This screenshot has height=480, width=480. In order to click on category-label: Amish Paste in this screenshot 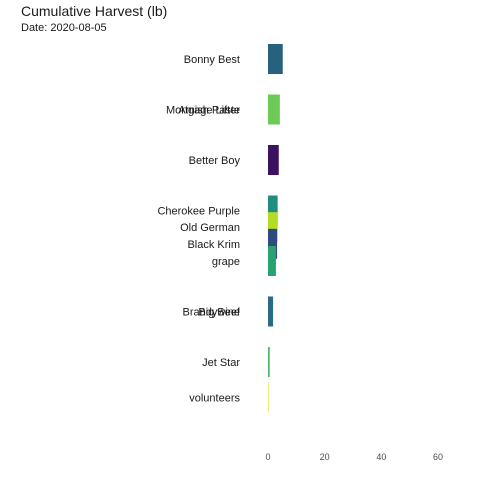, I will do `click(209, 111)`.